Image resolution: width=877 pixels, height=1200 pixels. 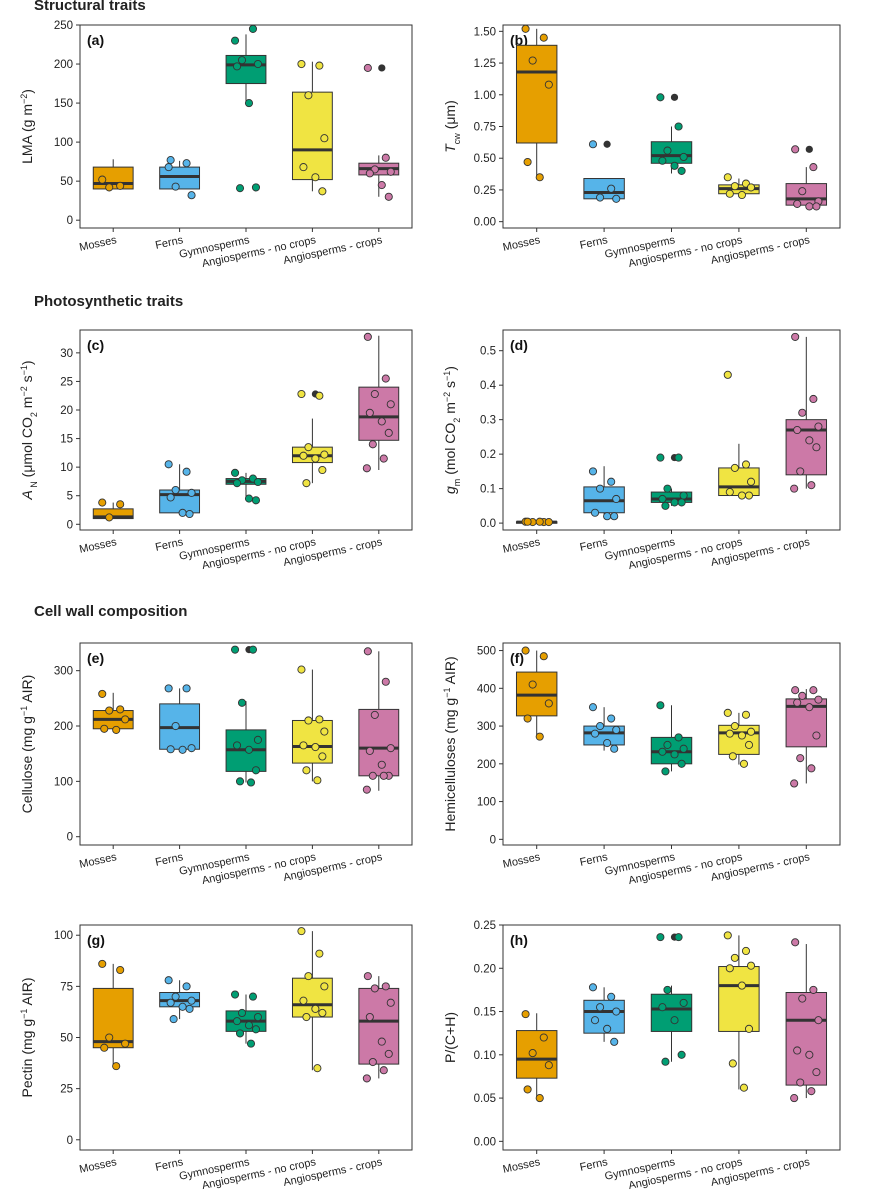 I want to click on y-tick-label: 10, so click(x=66, y=468).